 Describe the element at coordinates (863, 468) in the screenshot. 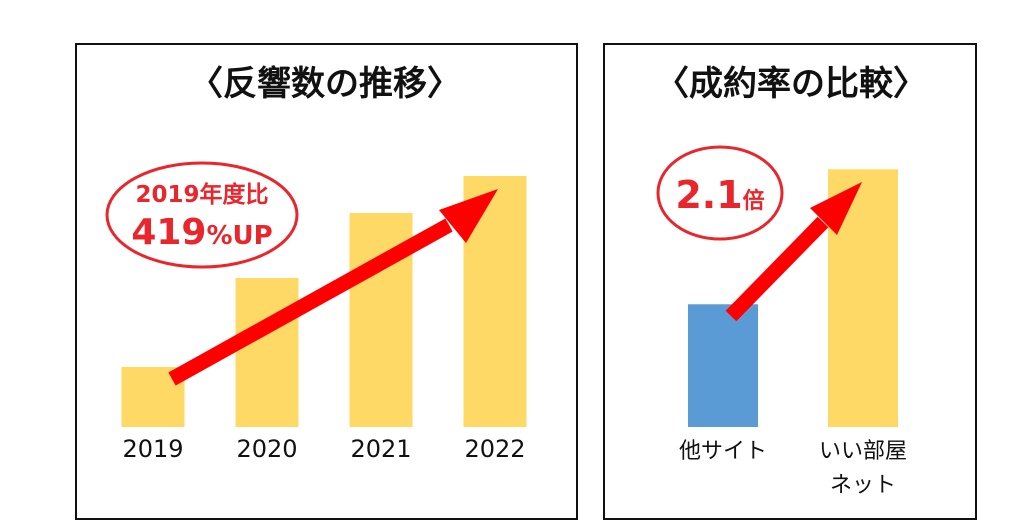

I see `x-tick-いい部屋ネット: いい部屋ネット` at that location.